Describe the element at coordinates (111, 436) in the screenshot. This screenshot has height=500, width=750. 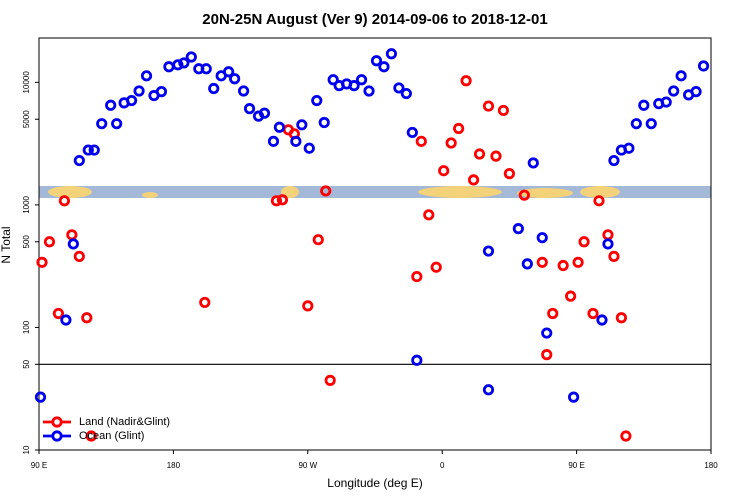
I see `legend-label: Ocean (Glint)` at that location.